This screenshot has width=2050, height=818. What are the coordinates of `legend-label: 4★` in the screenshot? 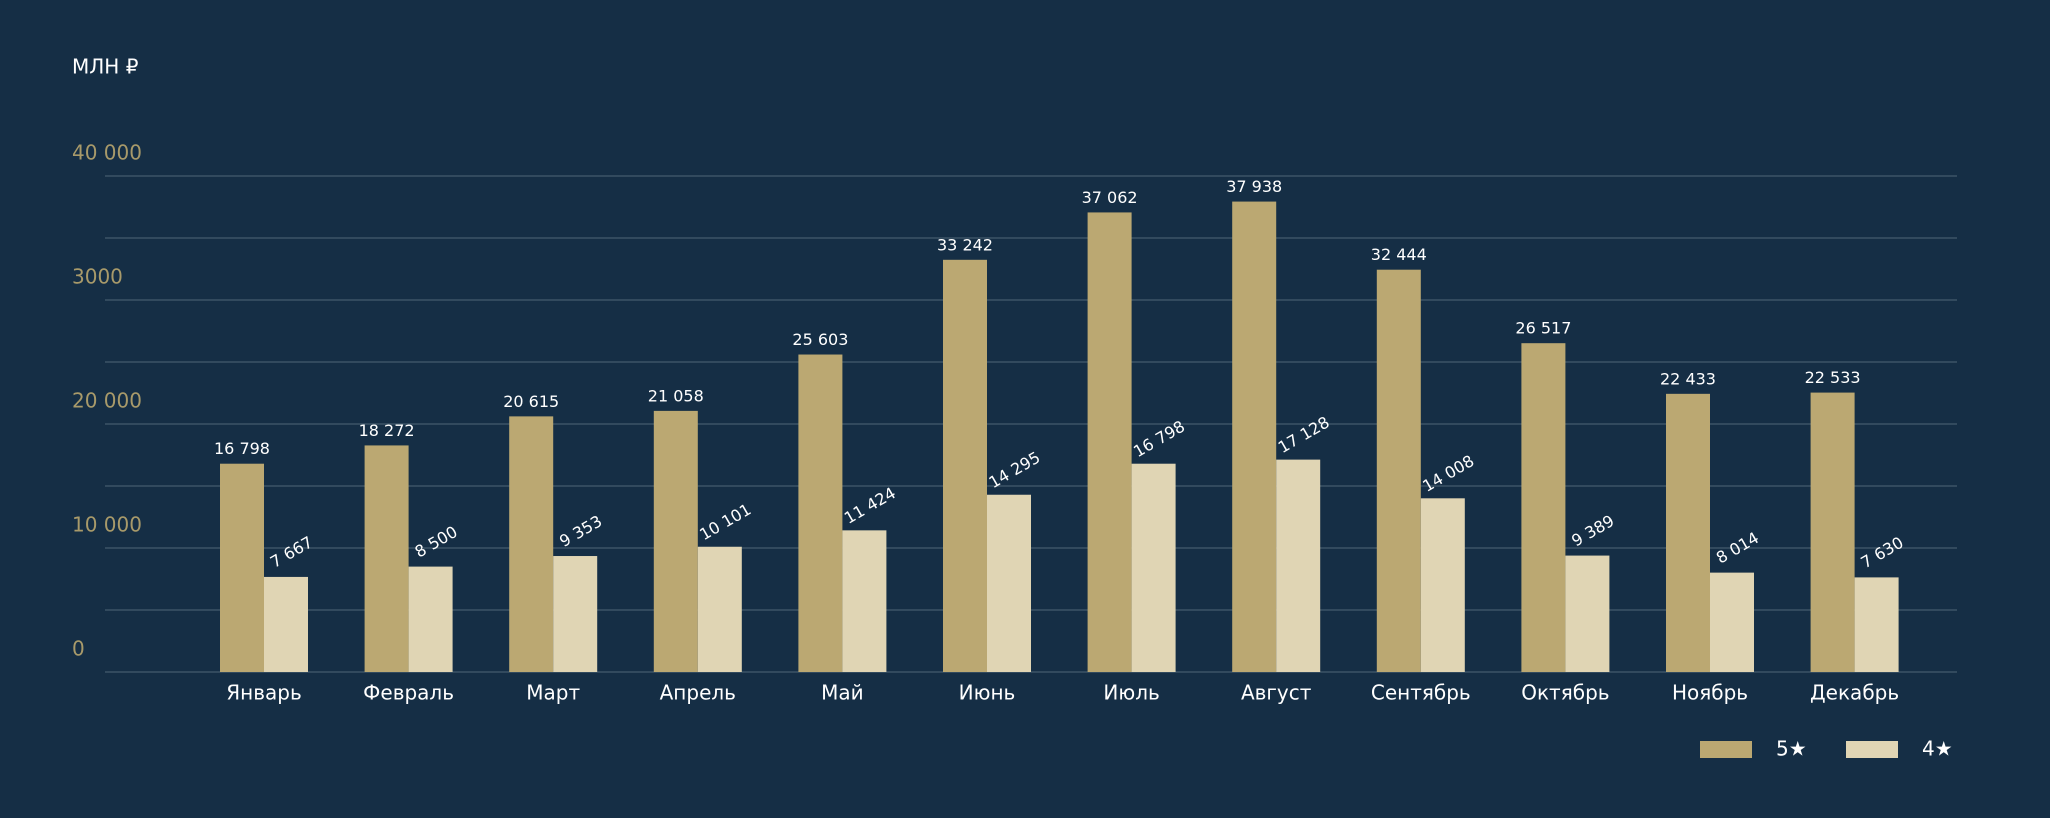 It's located at (1937, 749).